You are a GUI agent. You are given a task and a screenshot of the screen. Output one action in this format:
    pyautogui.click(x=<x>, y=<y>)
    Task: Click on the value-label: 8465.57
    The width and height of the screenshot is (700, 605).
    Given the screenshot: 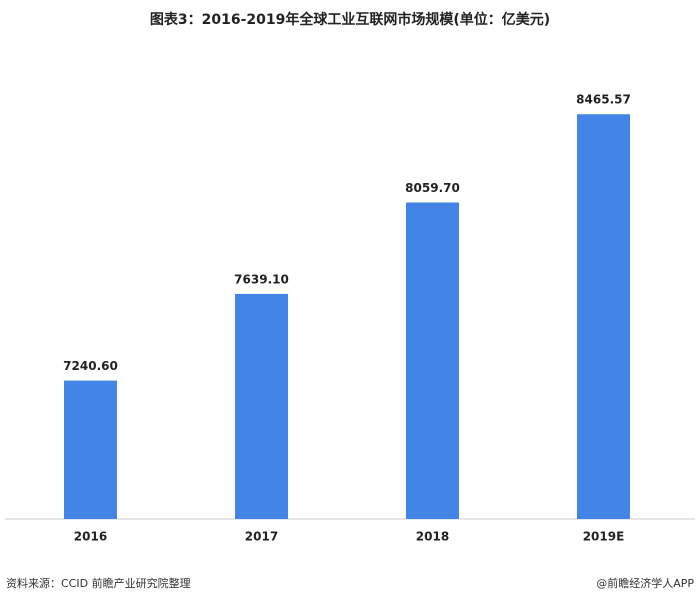 What is the action you would take?
    pyautogui.click(x=603, y=100)
    